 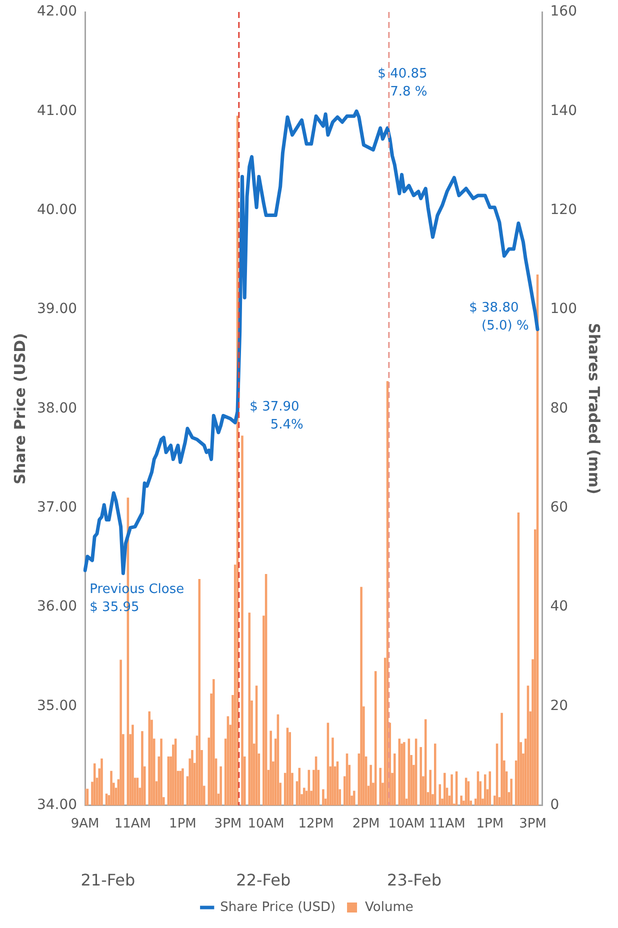 I want to click on y-tick-label: 34.00, so click(x=57, y=805).